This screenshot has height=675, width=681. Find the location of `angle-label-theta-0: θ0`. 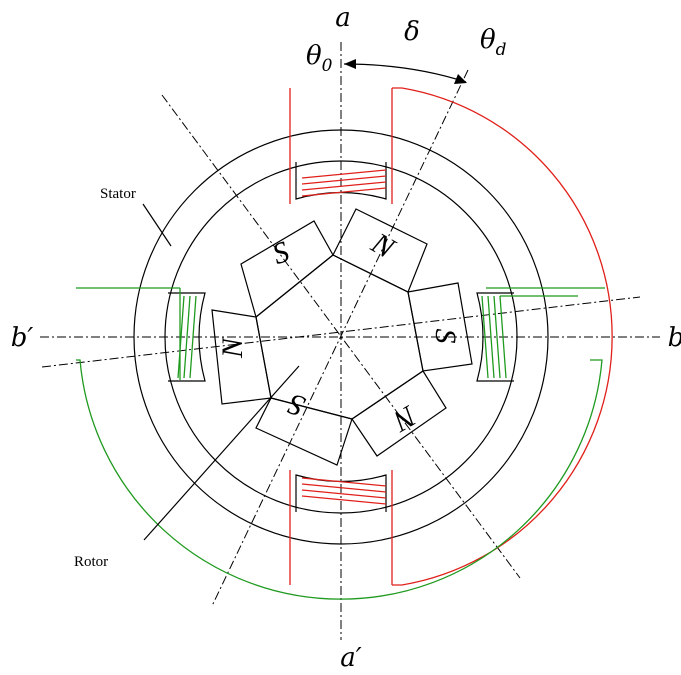

angle-label-theta-0: θ0 is located at coordinates (319, 58).